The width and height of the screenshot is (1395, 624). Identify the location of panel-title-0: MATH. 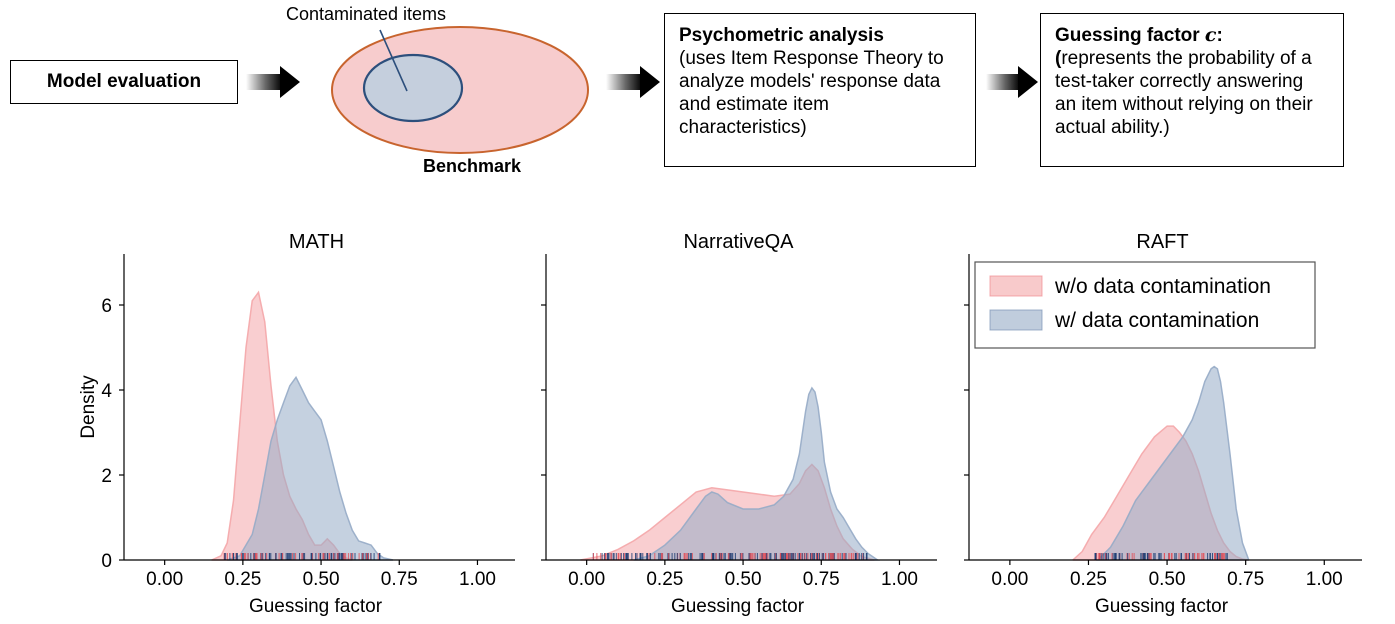
(316, 242).